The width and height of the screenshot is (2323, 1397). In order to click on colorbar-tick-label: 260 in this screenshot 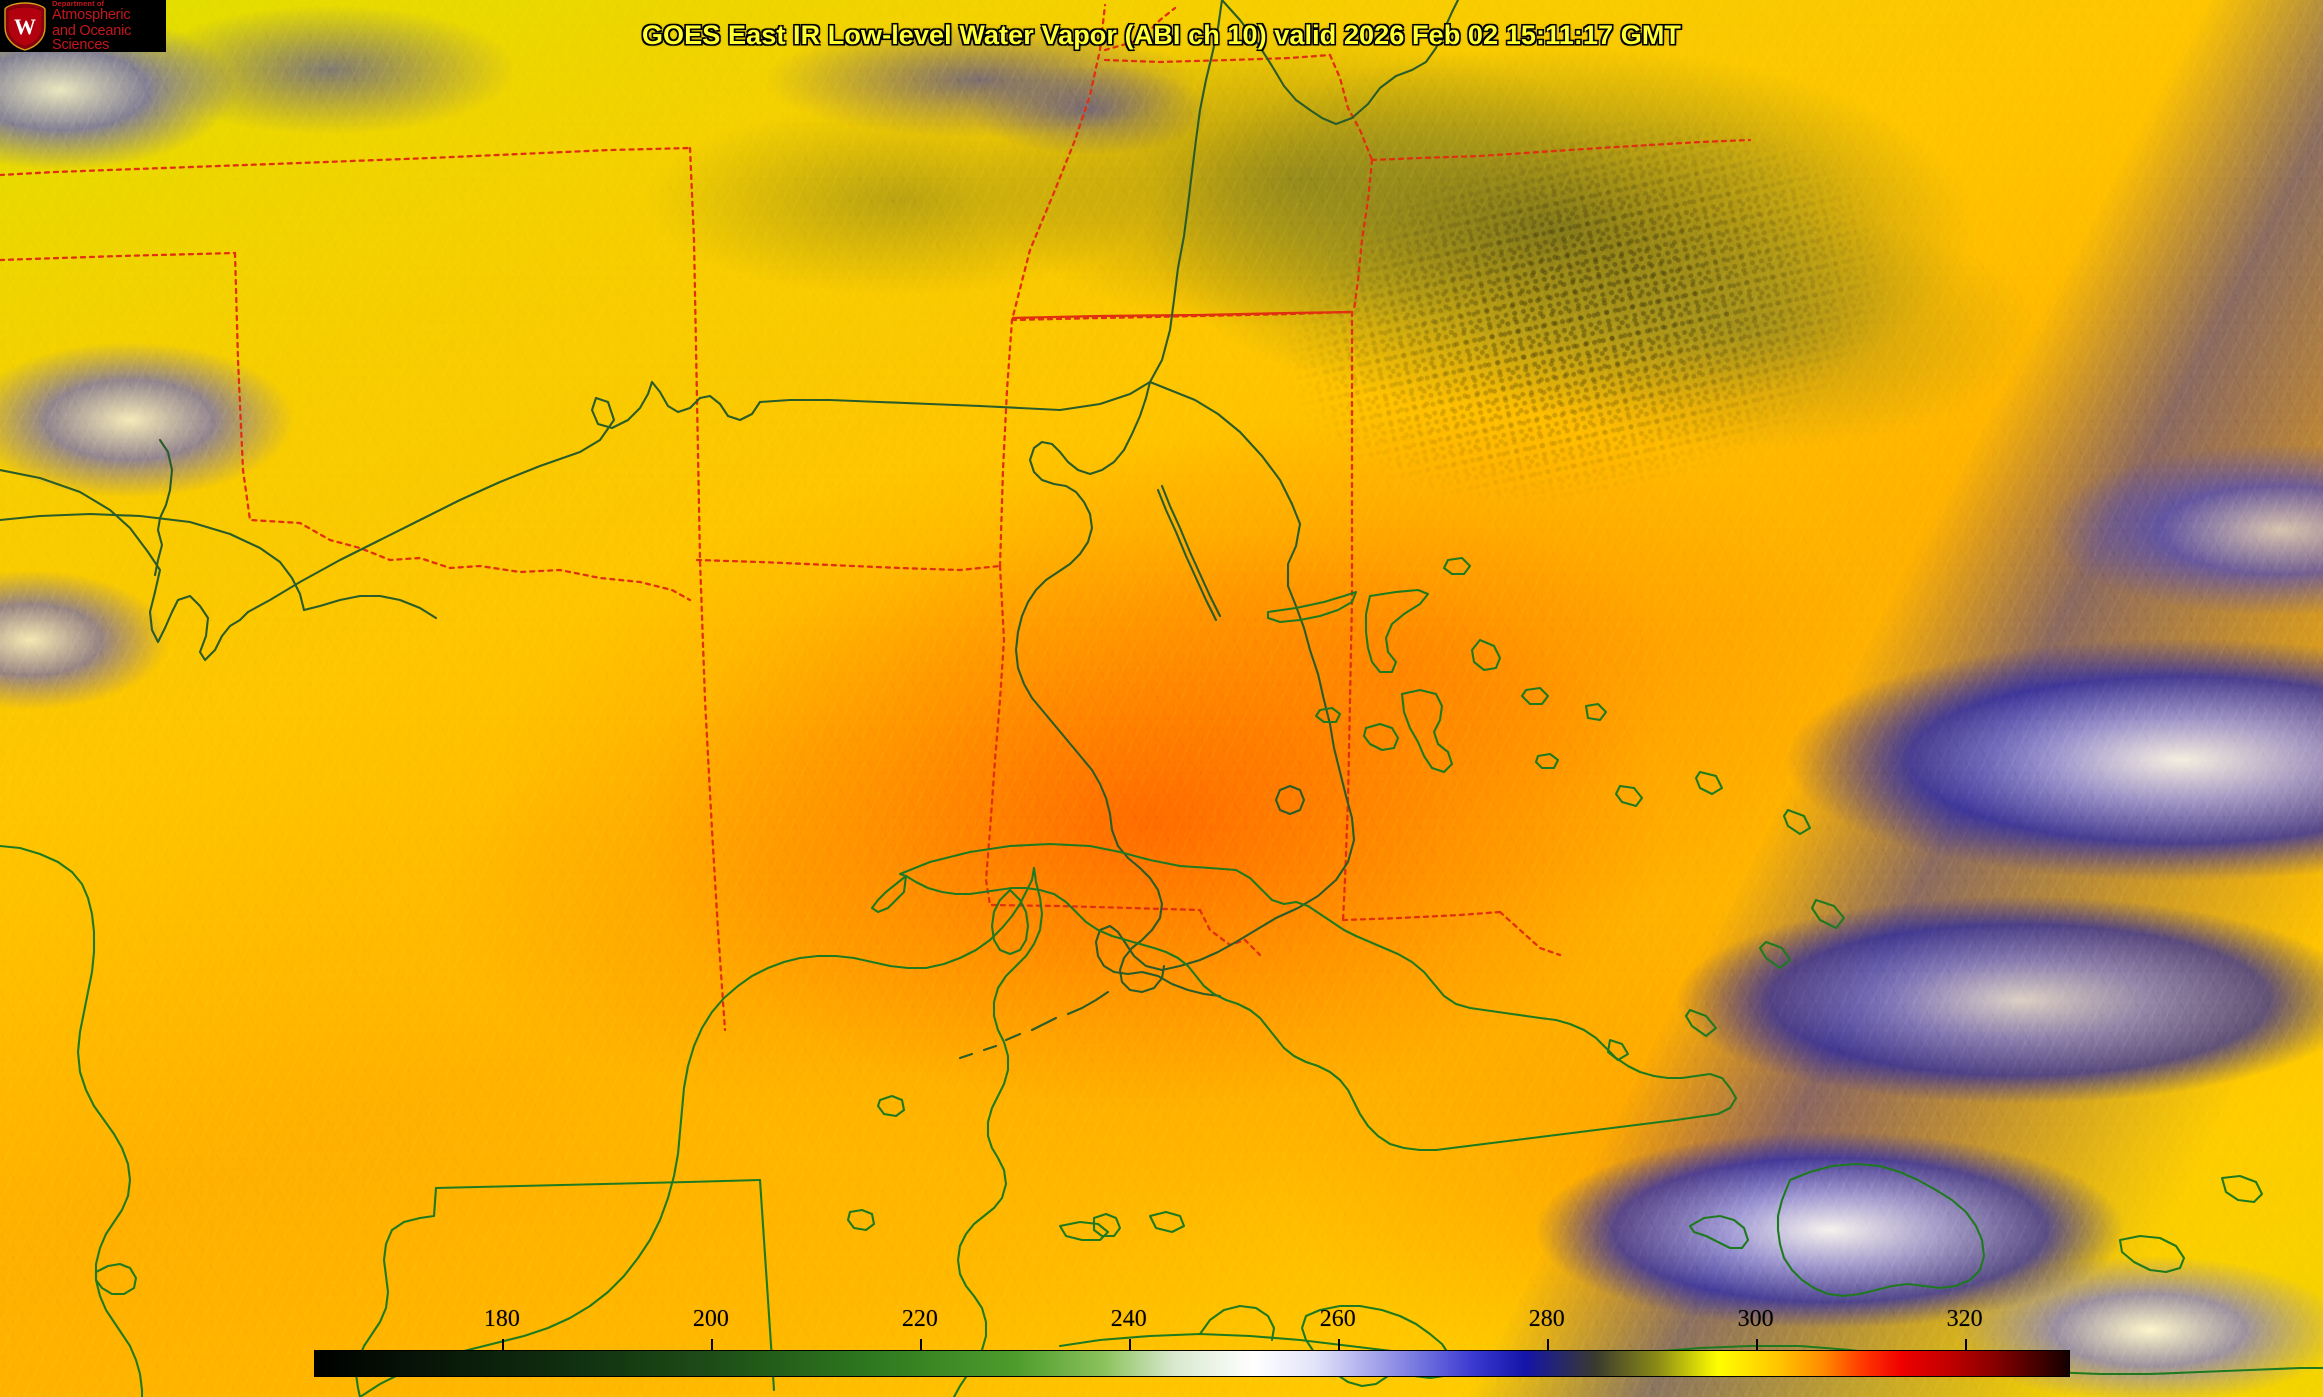, I will do `click(1337, 1319)`.